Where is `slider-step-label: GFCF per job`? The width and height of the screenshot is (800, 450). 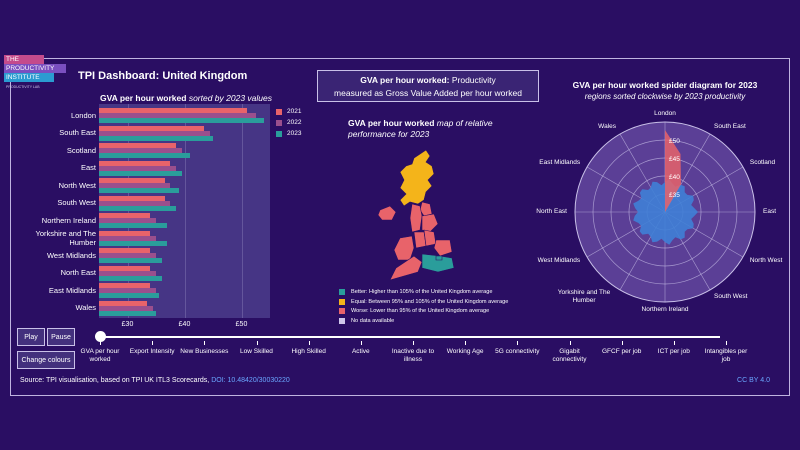 slider-step-label: GFCF per job is located at coordinates (621, 351).